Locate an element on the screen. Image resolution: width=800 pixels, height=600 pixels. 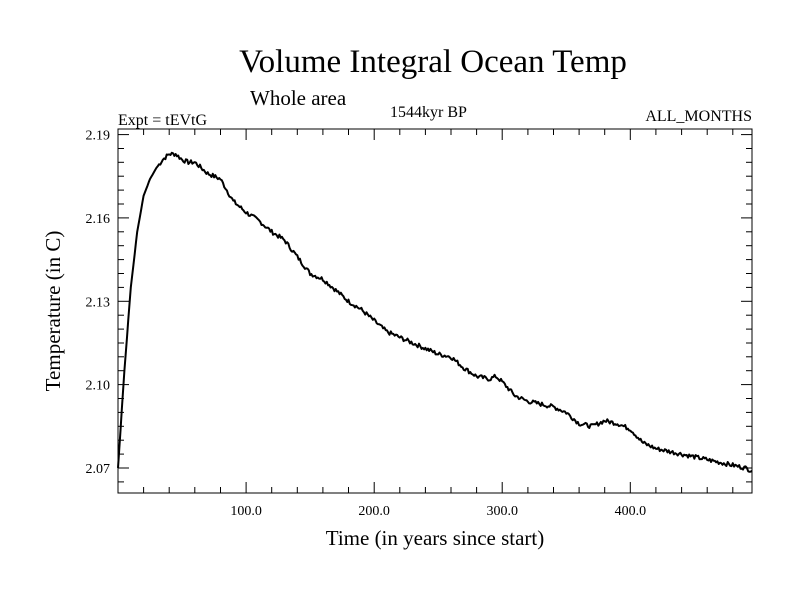
x-tick-label: 200.0 is located at coordinates (374, 511).